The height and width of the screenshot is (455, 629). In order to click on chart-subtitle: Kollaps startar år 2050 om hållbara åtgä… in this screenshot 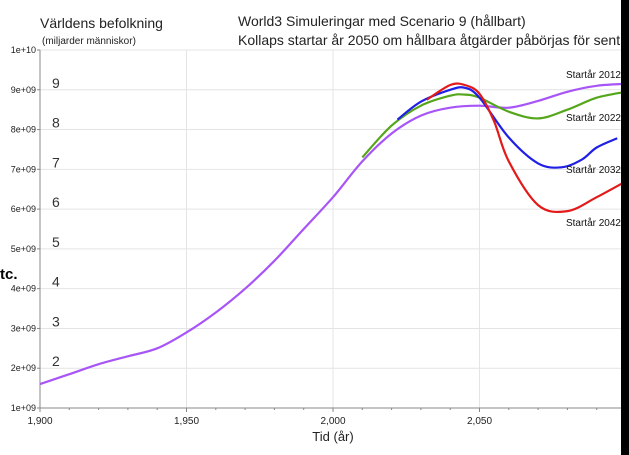, I will do `click(429, 40)`.